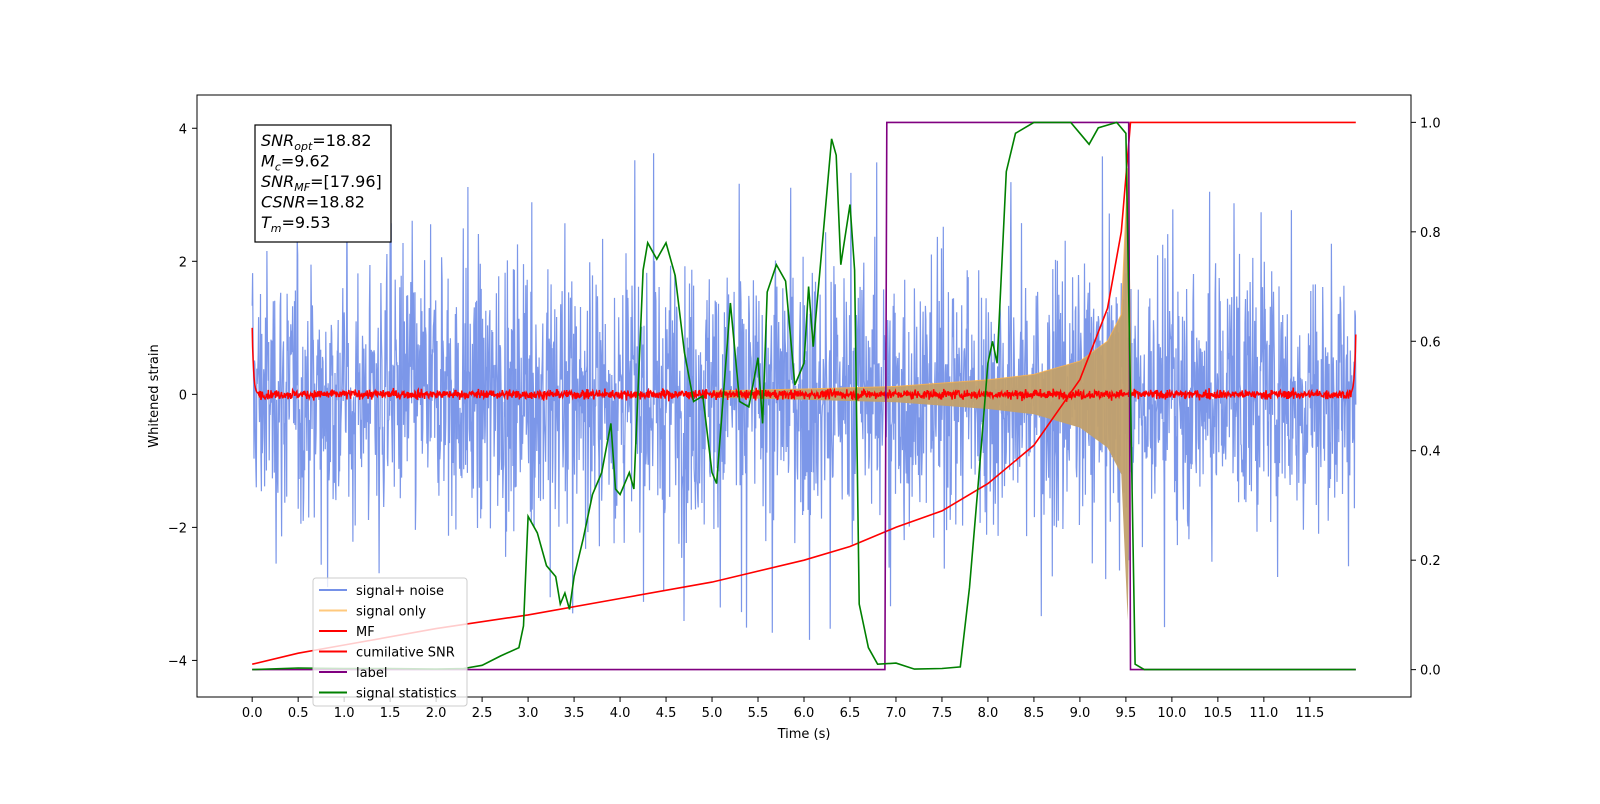 The image size is (1600, 804). What do you see at coordinates (1430, 561) in the screenshot?
I see `y2-tick-label: 0.2` at bounding box center [1430, 561].